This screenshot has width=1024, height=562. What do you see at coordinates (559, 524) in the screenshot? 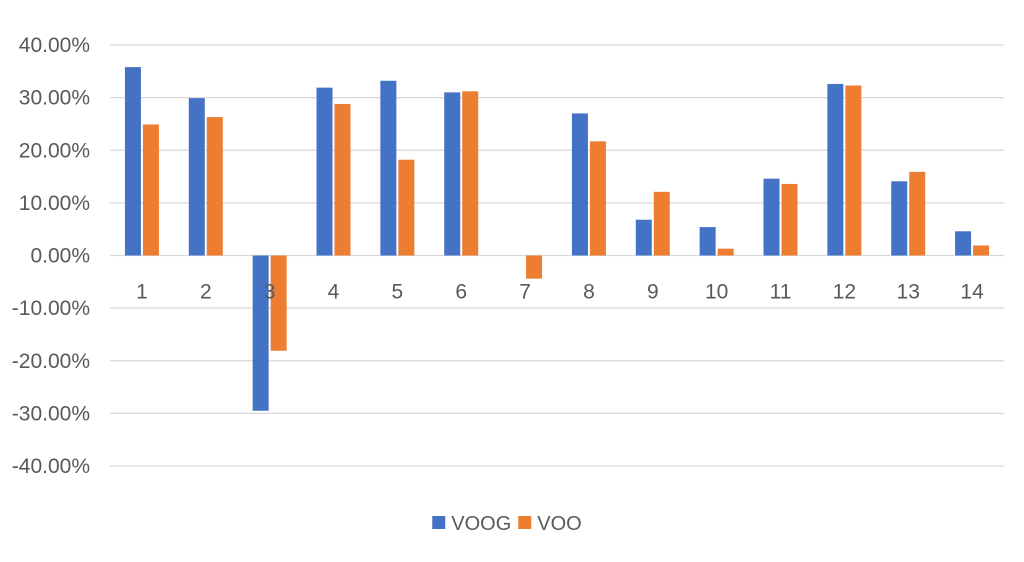
I see `legend-label: VOO` at bounding box center [559, 524].